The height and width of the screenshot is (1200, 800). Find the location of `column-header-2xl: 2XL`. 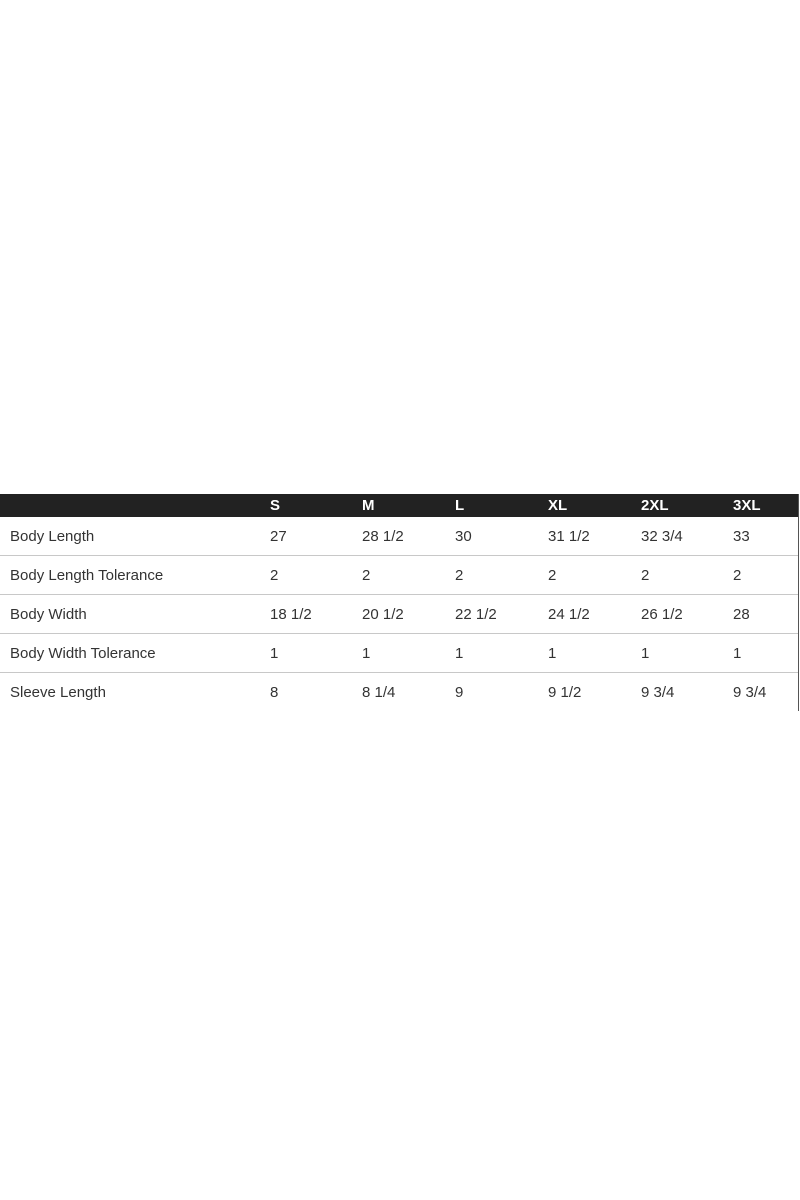

column-header-2xl: 2XL is located at coordinates (655, 505).